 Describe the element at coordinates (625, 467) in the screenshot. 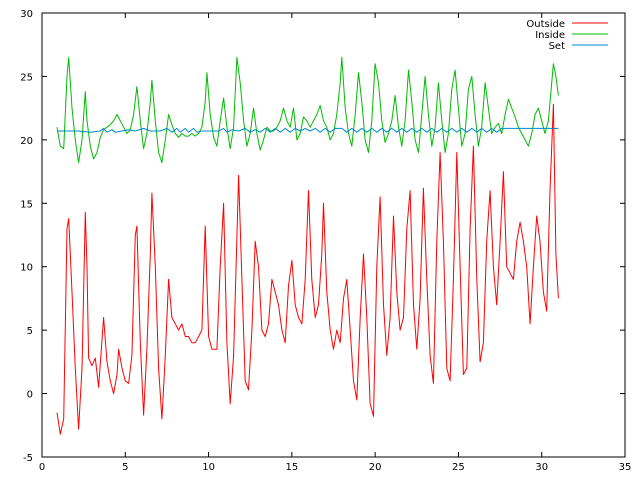

I see `x-tick-label: 35` at that location.